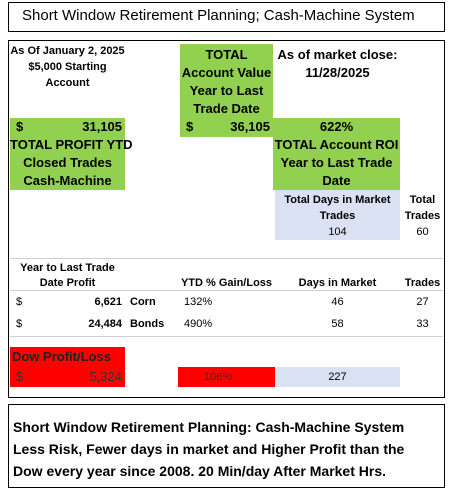 The height and width of the screenshot is (490, 458). Describe the element at coordinates (198, 324) in the screenshot. I see `gain: 490%` at that location.